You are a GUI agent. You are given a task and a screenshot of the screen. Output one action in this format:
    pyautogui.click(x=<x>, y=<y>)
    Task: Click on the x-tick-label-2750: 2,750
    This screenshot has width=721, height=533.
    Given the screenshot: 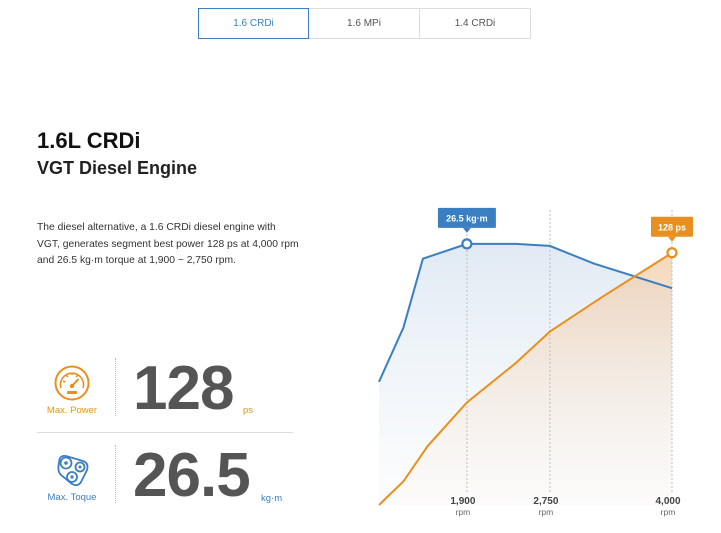 What is the action you would take?
    pyautogui.click(x=545, y=501)
    